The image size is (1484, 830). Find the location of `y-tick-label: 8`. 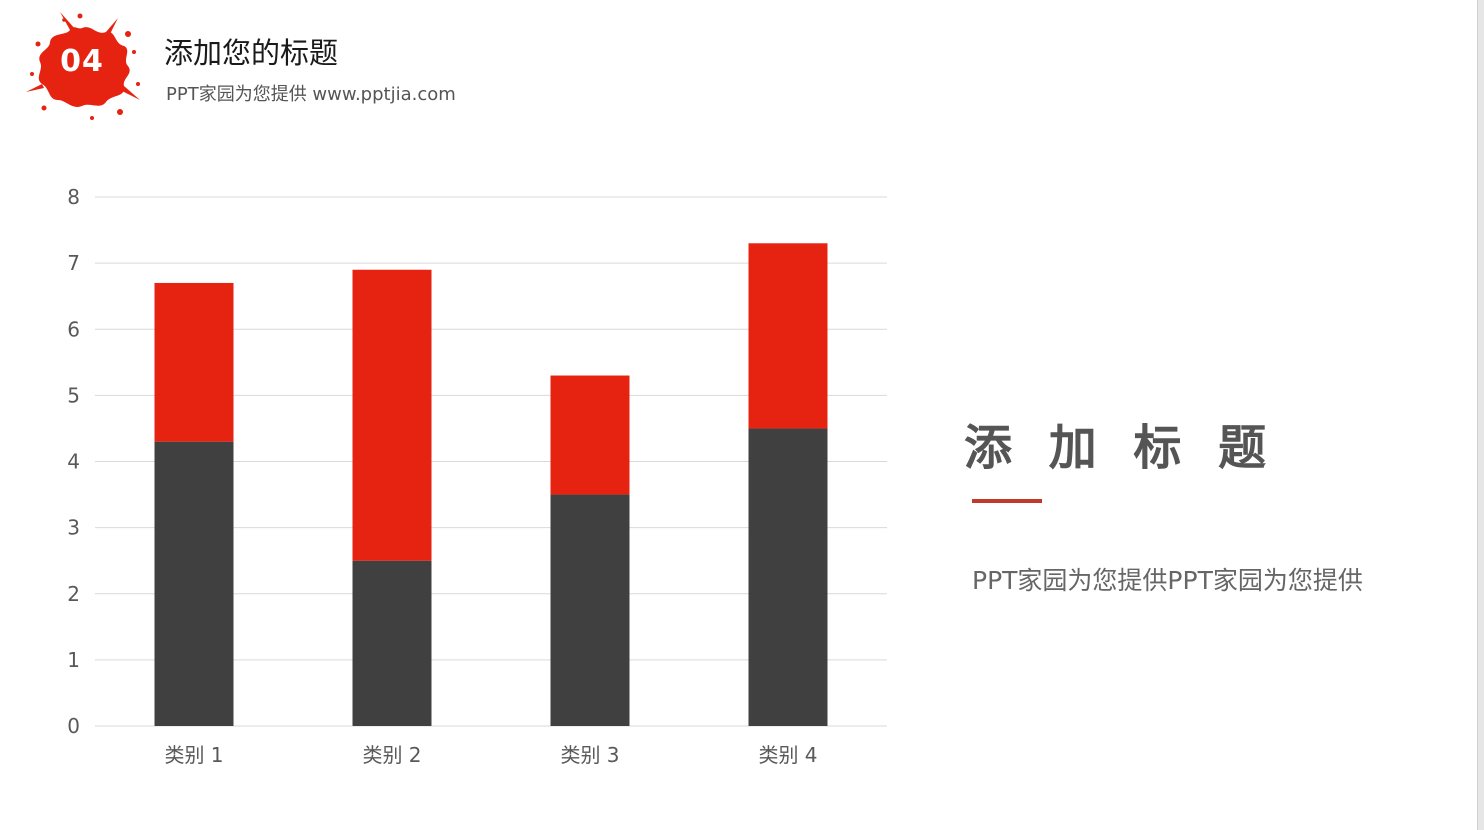

y-tick-label: 8 is located at coordinates (73, 197).